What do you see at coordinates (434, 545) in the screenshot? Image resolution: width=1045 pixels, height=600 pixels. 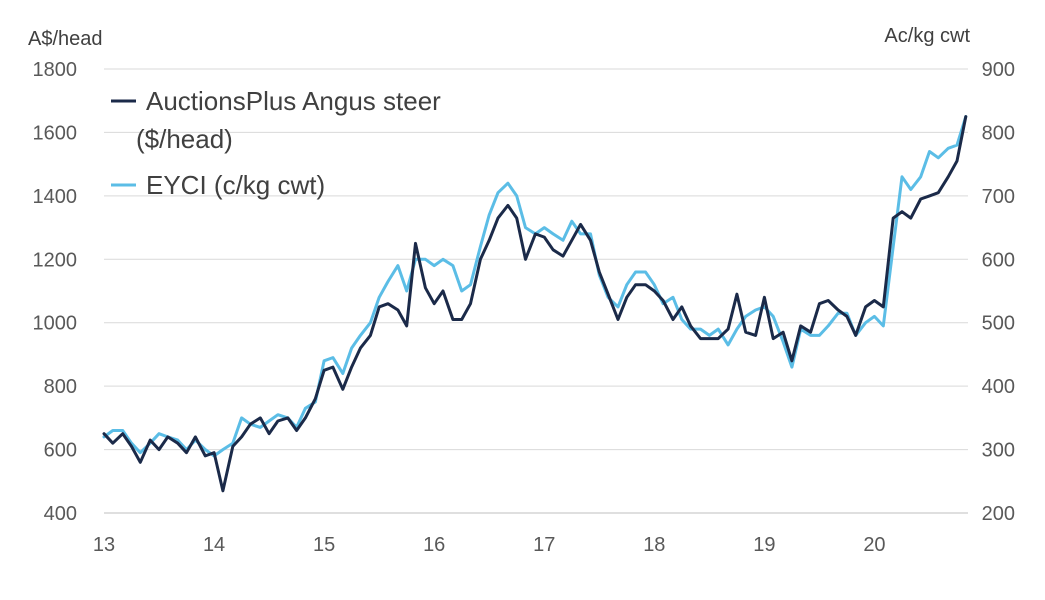 I see `x-tick-label: 16` at bounding box center [434, 545].